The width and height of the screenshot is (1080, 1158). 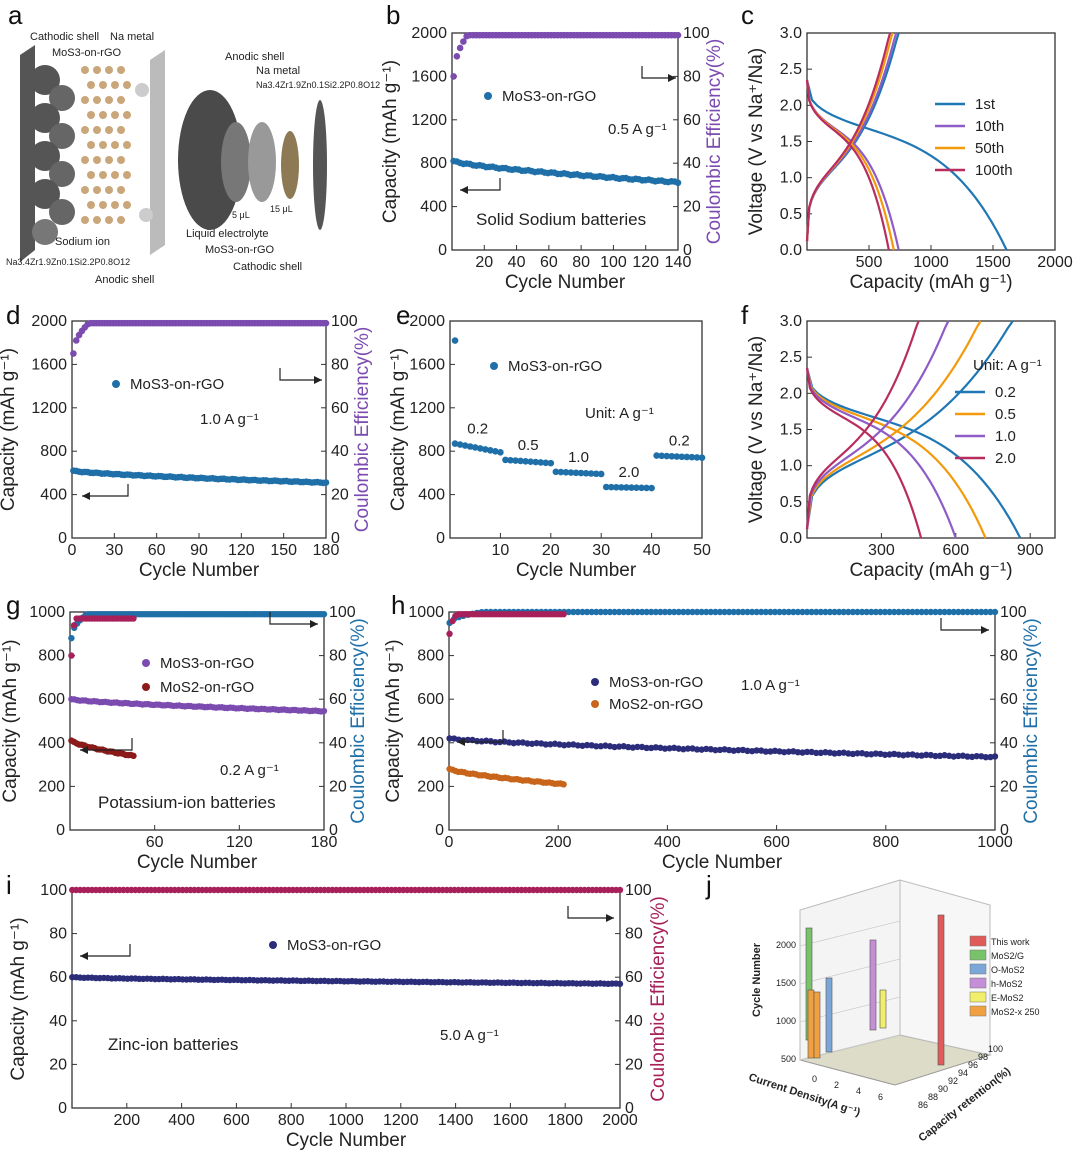 What do you see at coordinates (124, 280) in the screenshot?
I see `label-anodic-shell: Anodic shell` at bounding box center [124, 280].